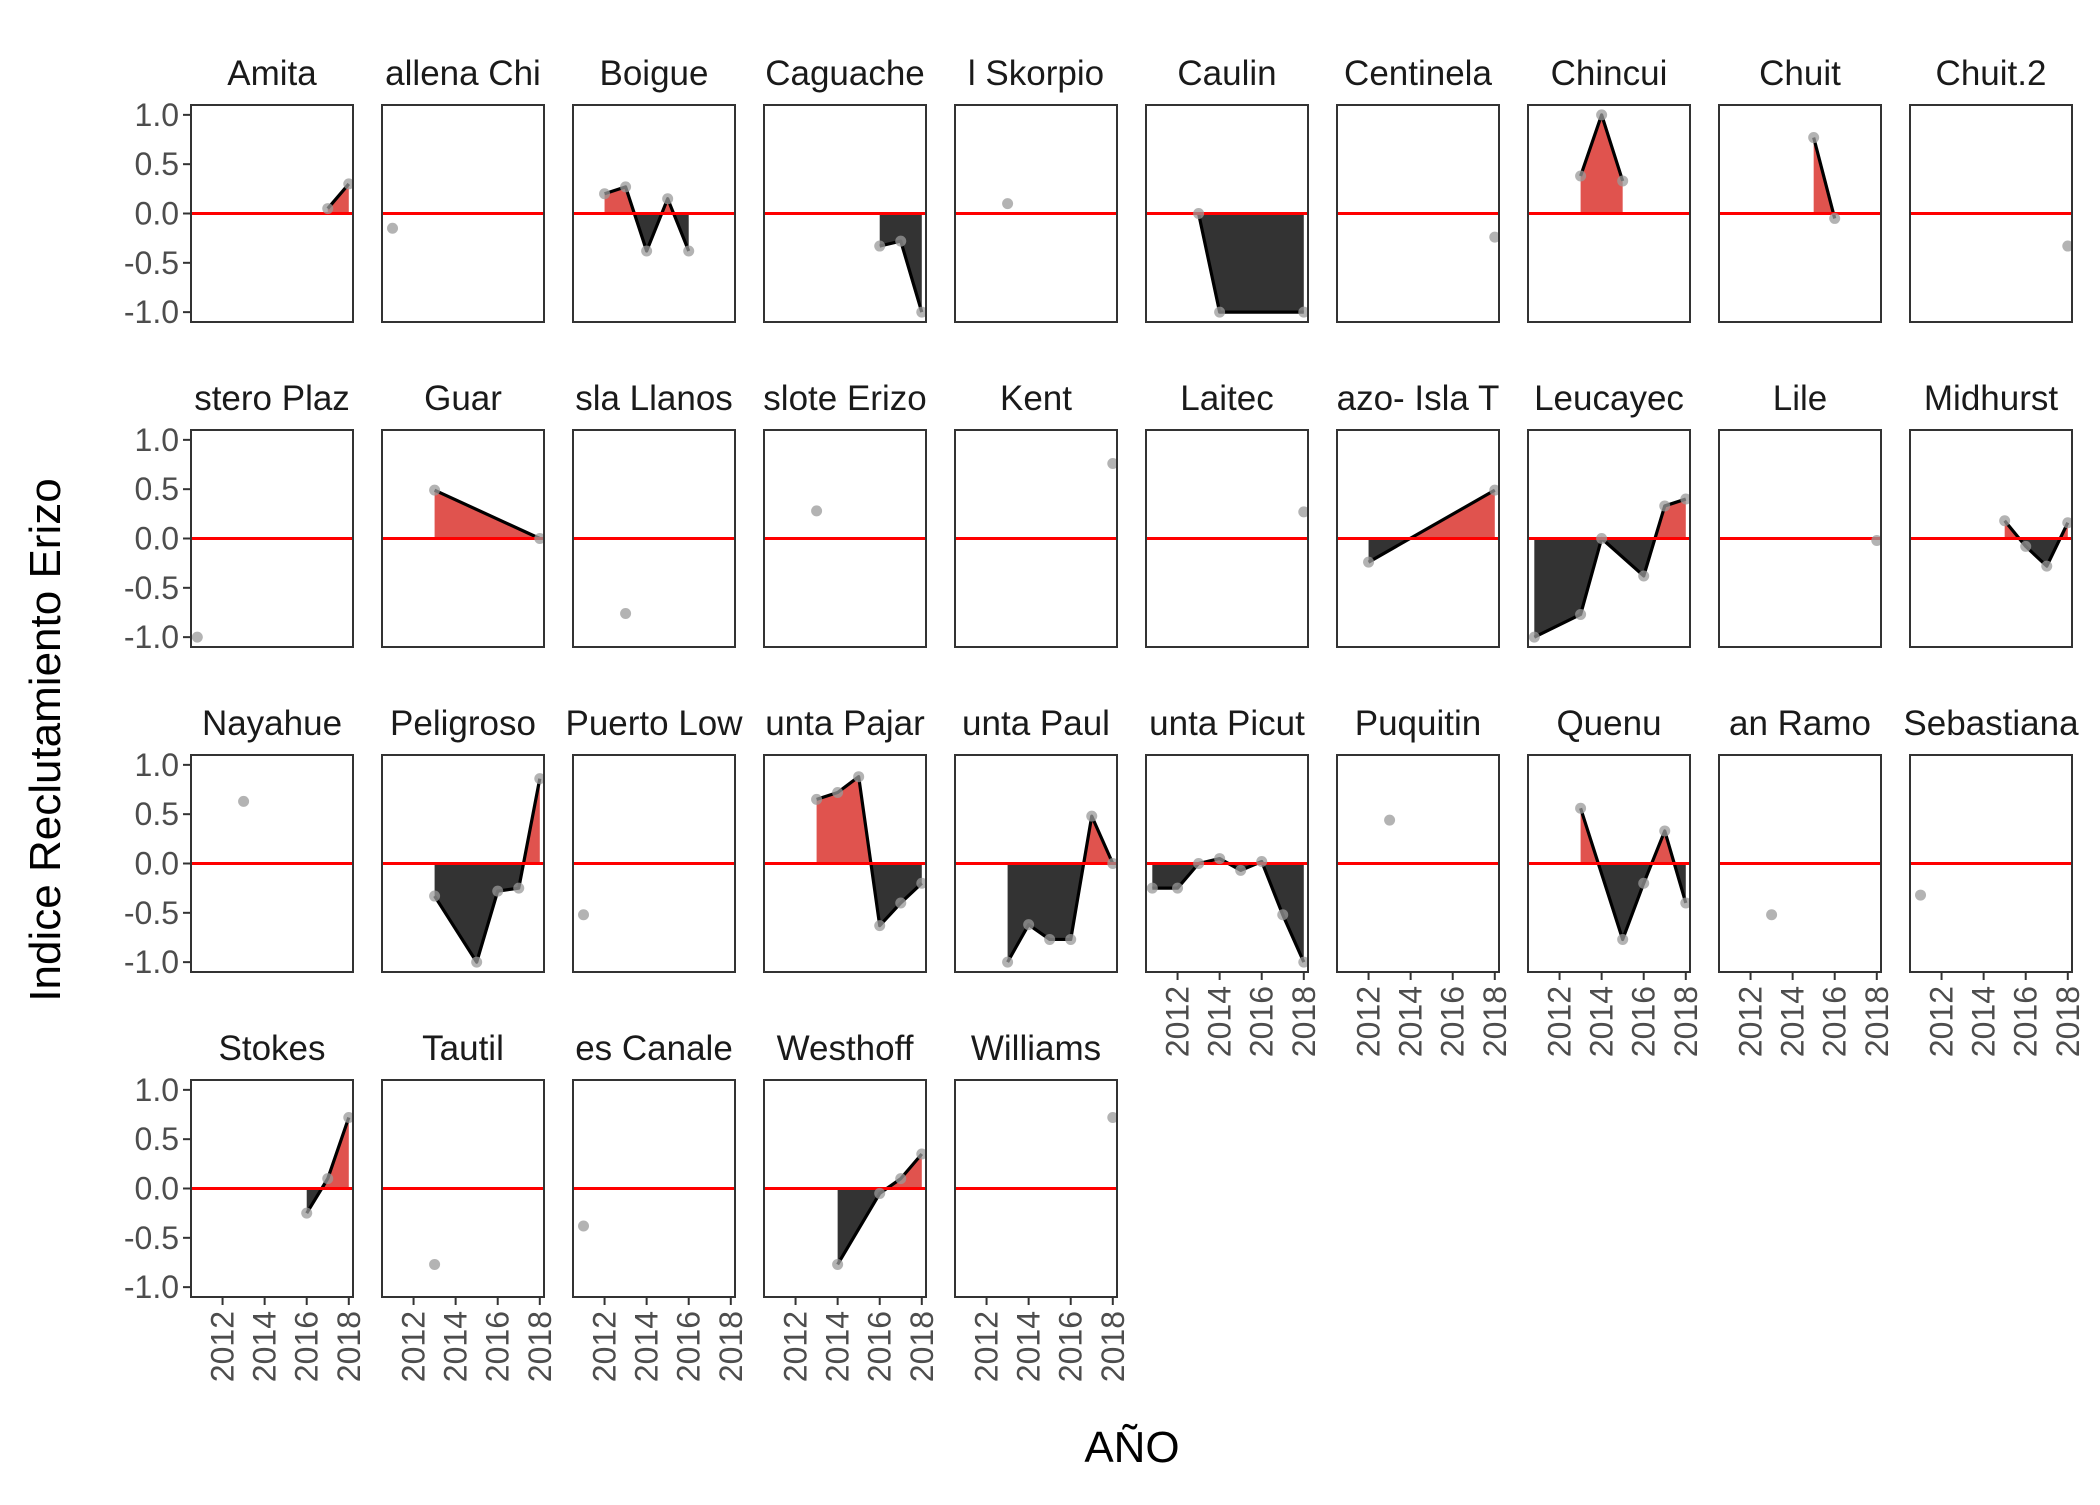  What do you see at coordinates (463, 398) in the screenshot?
I see `panel-title: Guar` at bounding box center [463, 398].